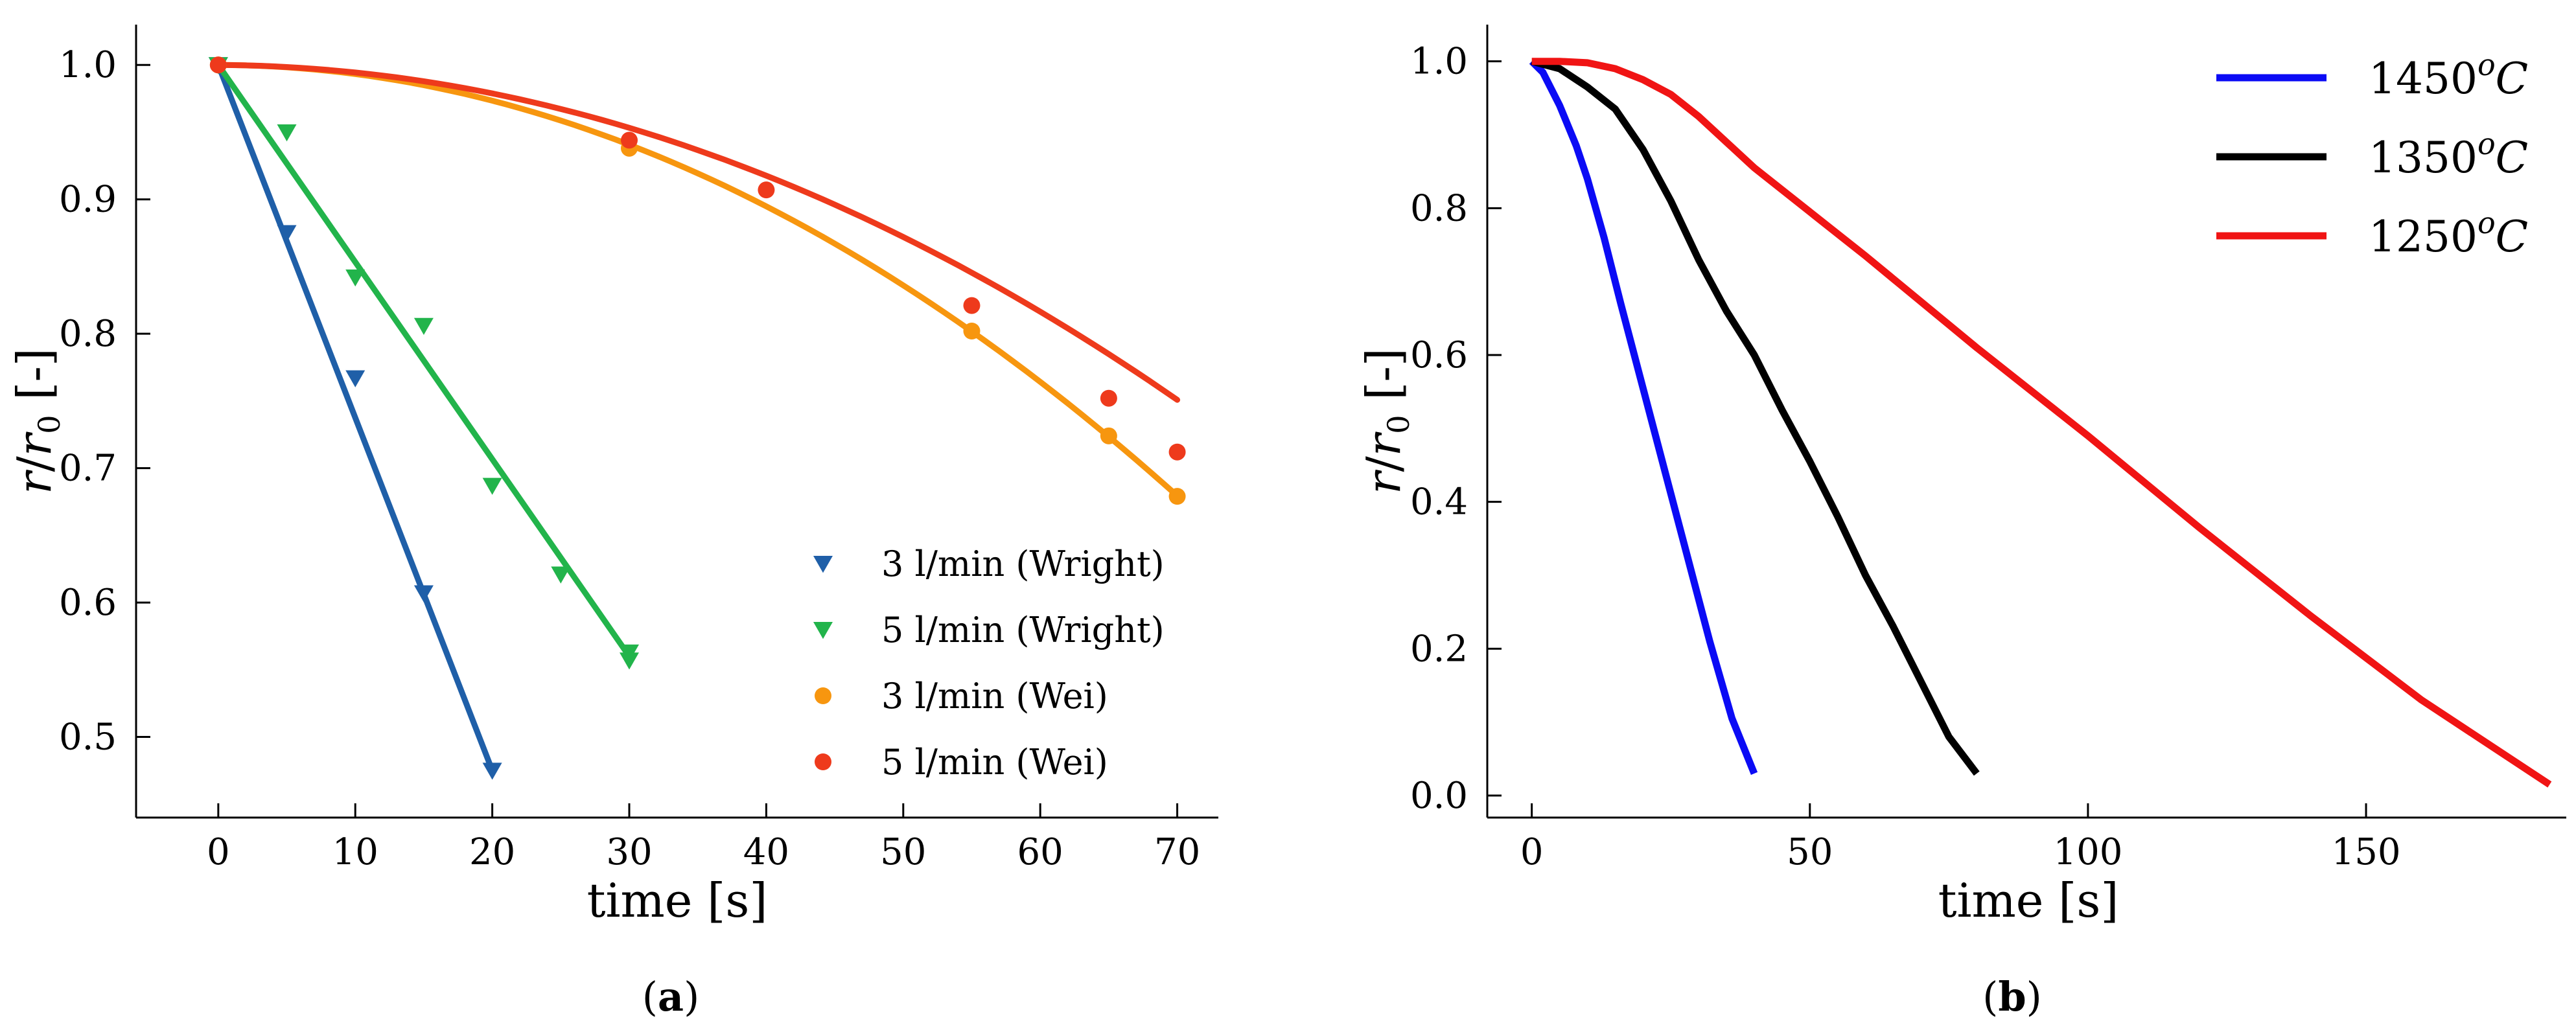 The width and height of the screenshot is (2576, 1032). I want to click on legend-label: 1250oC, so click(2449, 233).